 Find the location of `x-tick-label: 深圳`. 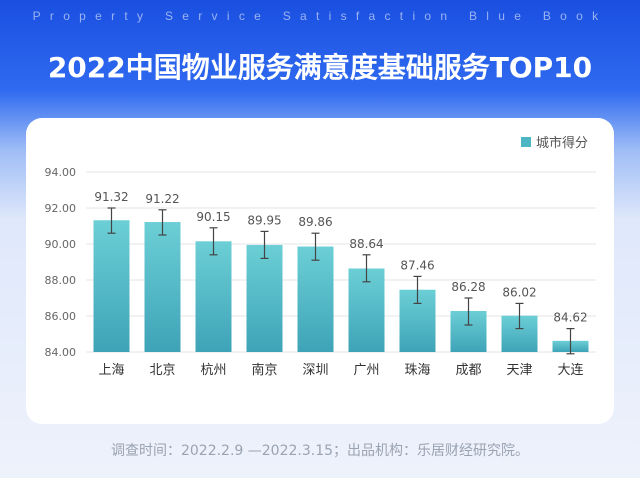

x-tick-label: 深圳 is located at coordinates (315, 370).